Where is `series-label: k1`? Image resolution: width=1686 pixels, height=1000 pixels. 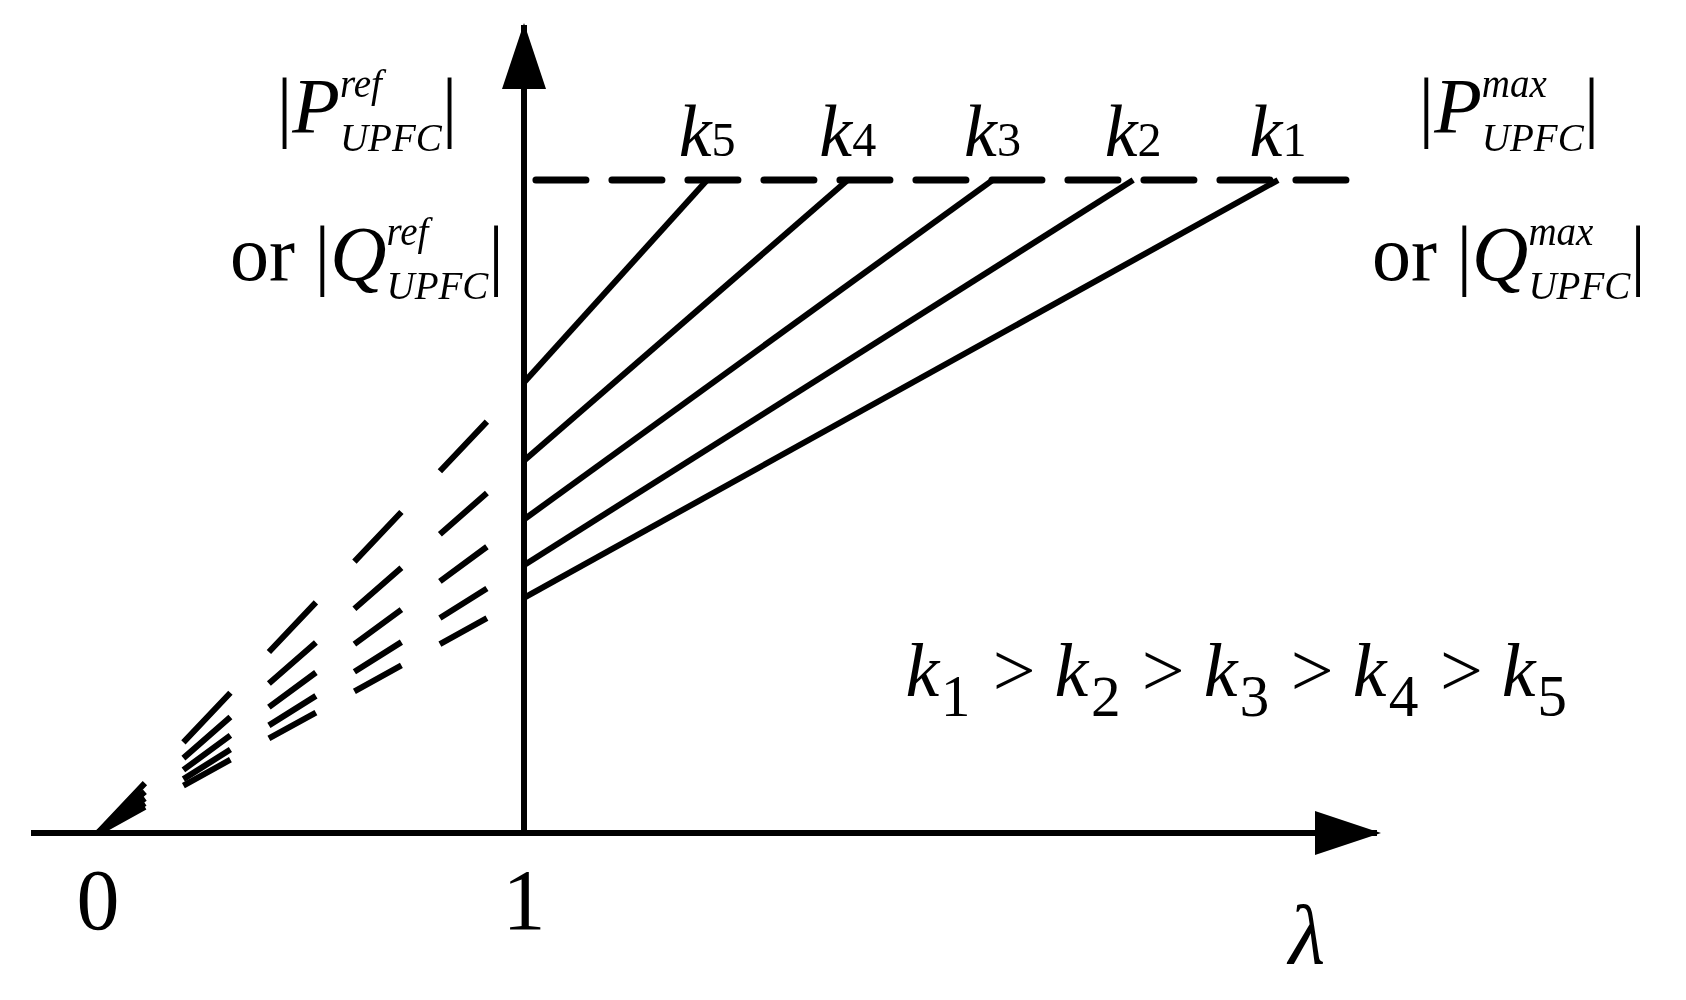 series-label: k1 is located at coordinates (1278, 131).